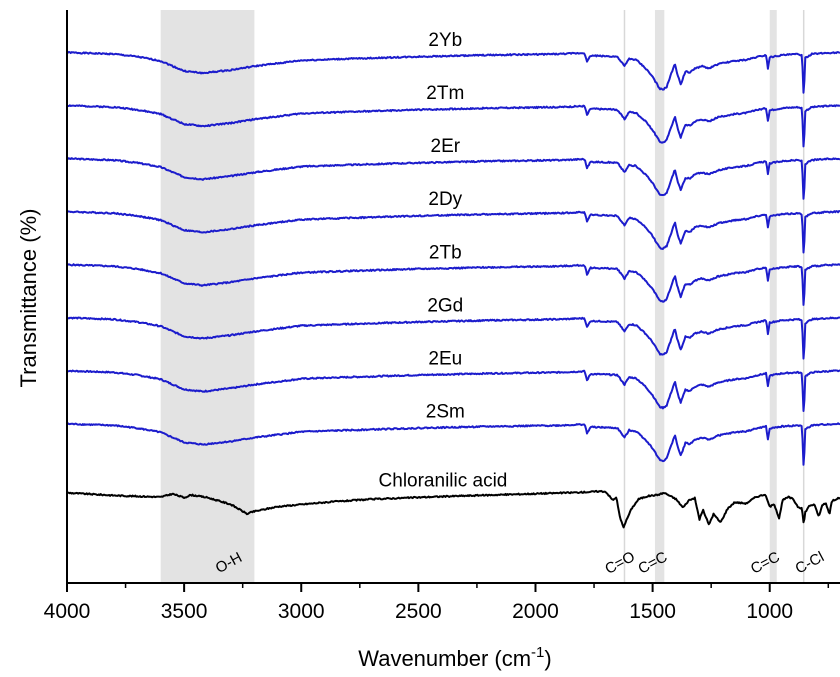 This screenshot has height=677, width=840. What do you see at coordinates (446, 146) in the screenshot?
I see `series-label-2er: 2Er` at bounding box center [446, 146].